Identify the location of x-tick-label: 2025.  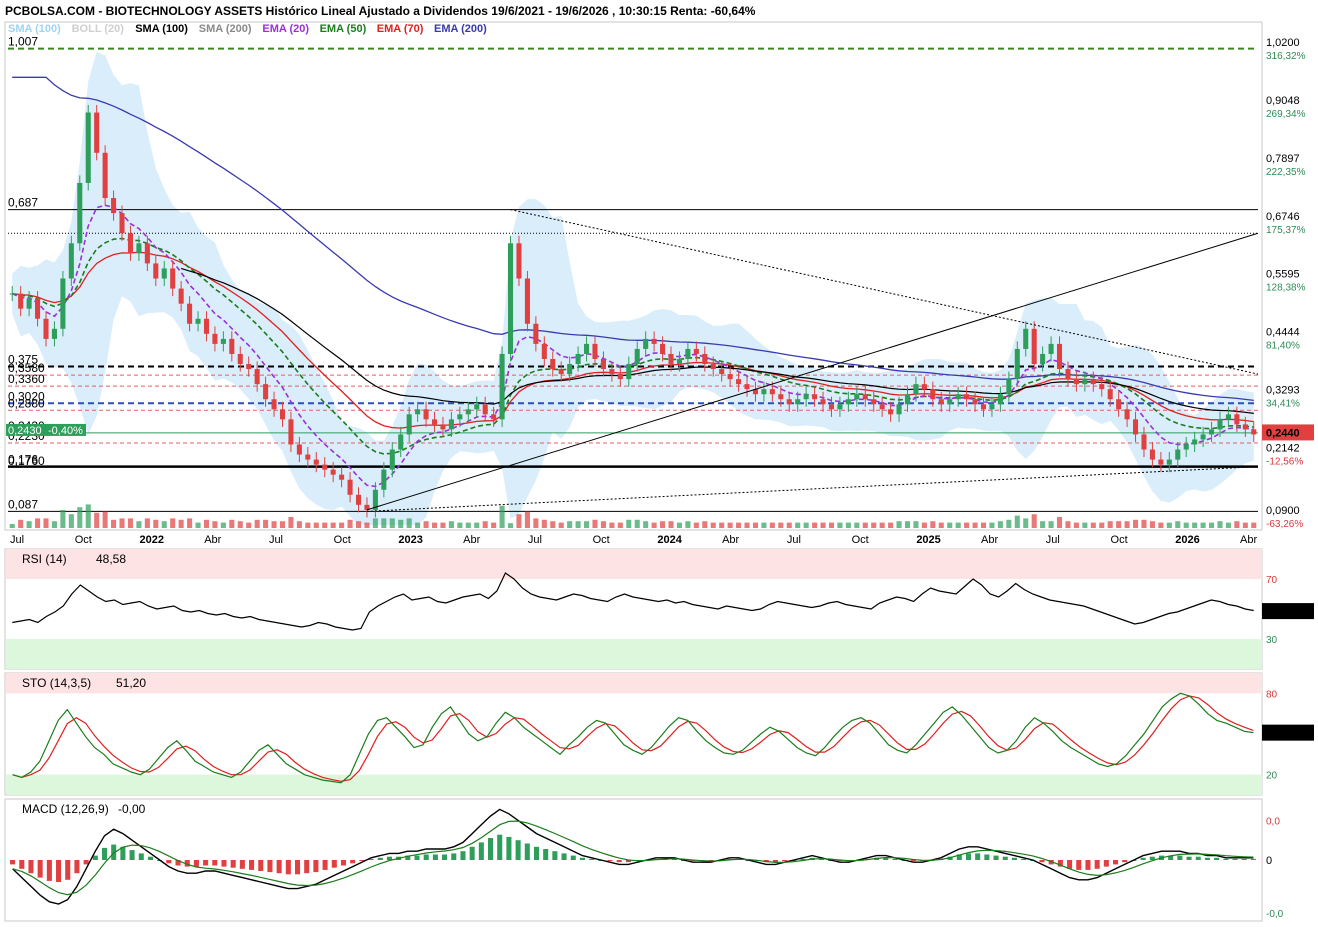
(928, 540).